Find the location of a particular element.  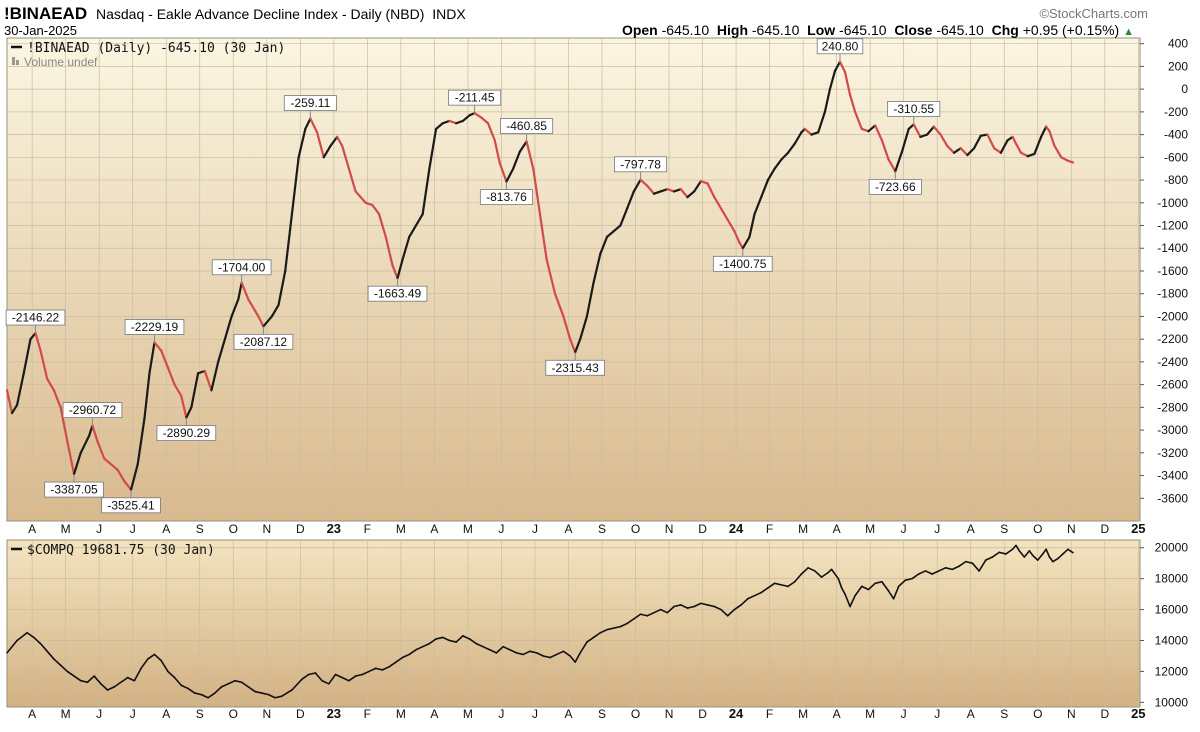

x-tick-label: 25 is located at coordinates (1138, 528).